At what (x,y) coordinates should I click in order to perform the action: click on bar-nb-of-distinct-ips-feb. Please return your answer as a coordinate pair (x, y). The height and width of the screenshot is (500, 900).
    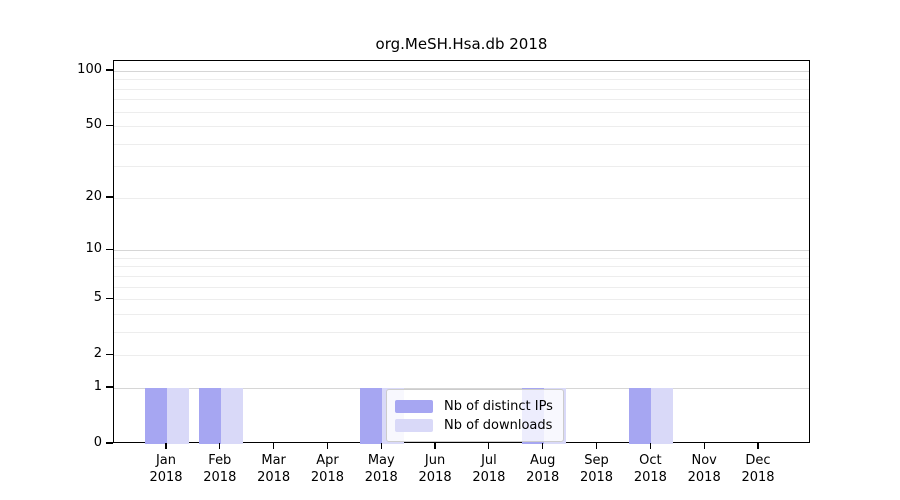
    Looking at the image, I should click on (209, 415).